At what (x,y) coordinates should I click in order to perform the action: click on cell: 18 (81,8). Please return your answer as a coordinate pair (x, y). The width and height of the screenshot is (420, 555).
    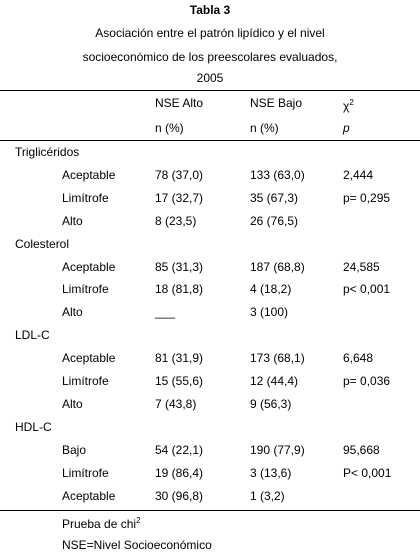
    Looking at the image, I should click on (179, 289).